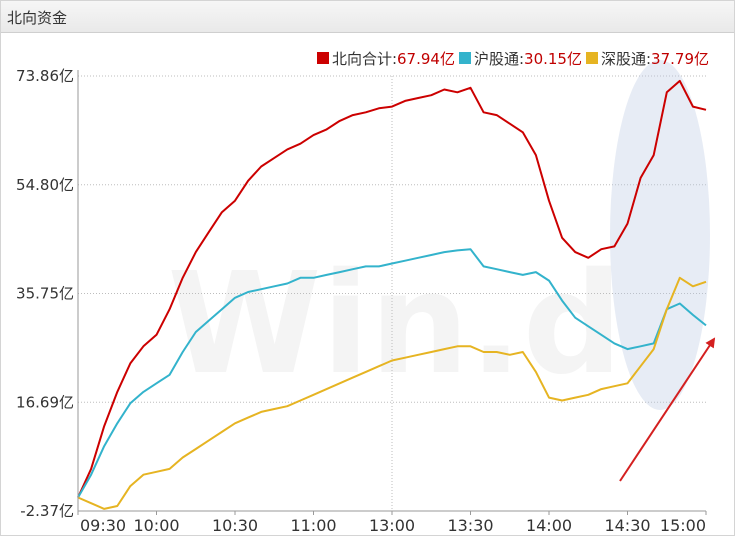  What do you see at coordinates (683, 525) in the screenshot?
I see `x-tick-label: 15:00` at bounding box center [683, 525].